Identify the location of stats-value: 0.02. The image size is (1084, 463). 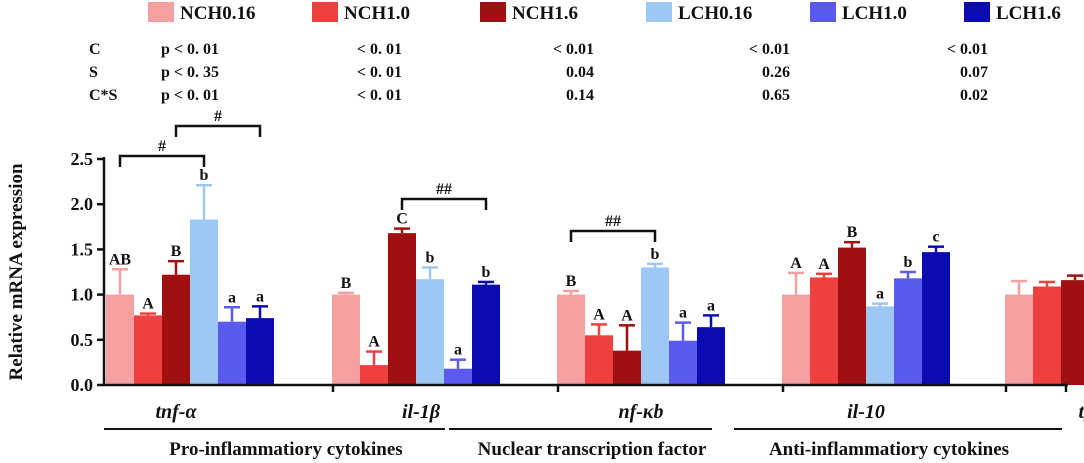
(974, 95).